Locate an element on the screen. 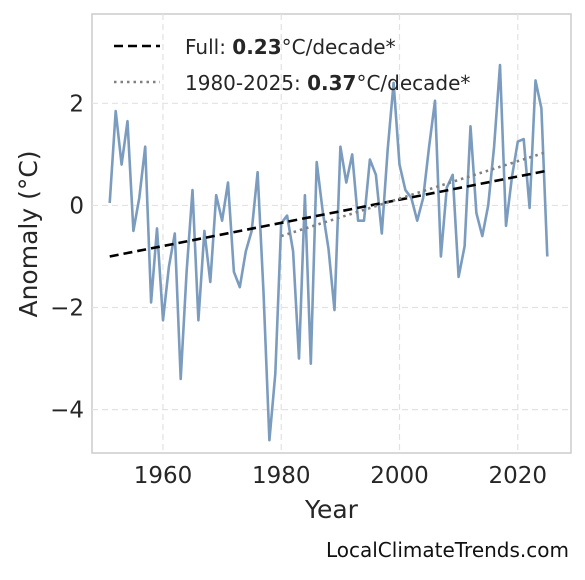  y-tick-label-2: −2 is located at coordinates (67, 309).